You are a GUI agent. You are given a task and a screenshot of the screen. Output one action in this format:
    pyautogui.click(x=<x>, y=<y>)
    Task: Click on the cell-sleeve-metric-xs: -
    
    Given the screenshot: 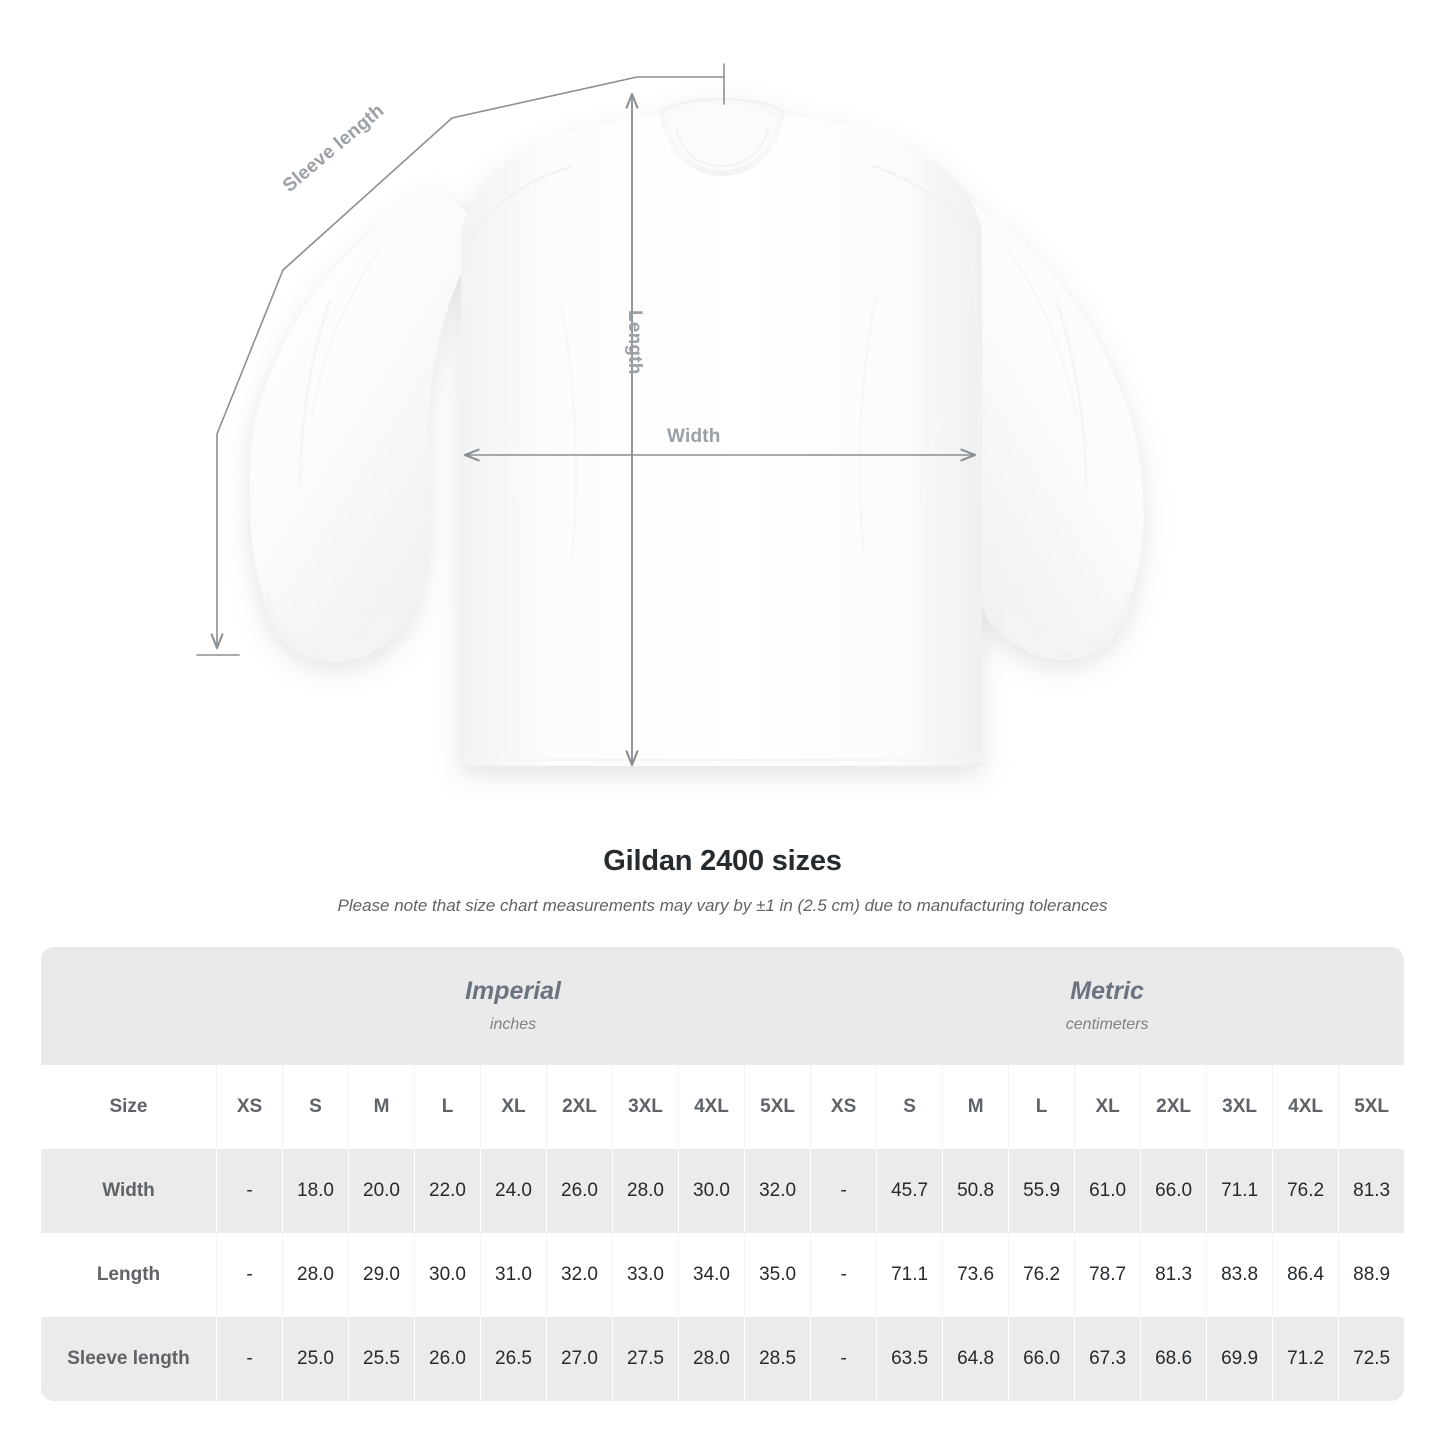 What is the action you would take?
    pyautogui.click(x=843, y=1359)
    